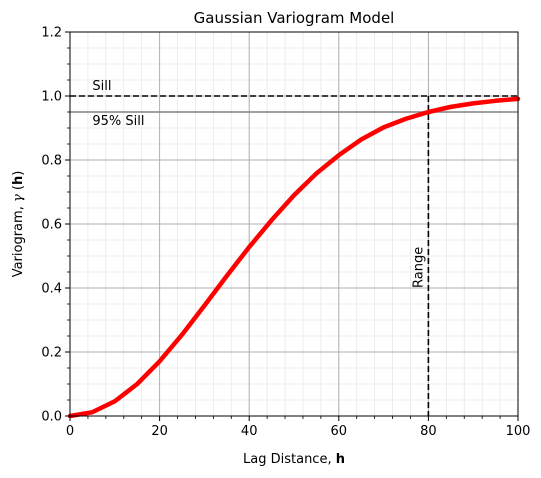 The height and width of the screenshot is (478, 541). I want to click on y-tick-label: 0.0, so click(51, 417).